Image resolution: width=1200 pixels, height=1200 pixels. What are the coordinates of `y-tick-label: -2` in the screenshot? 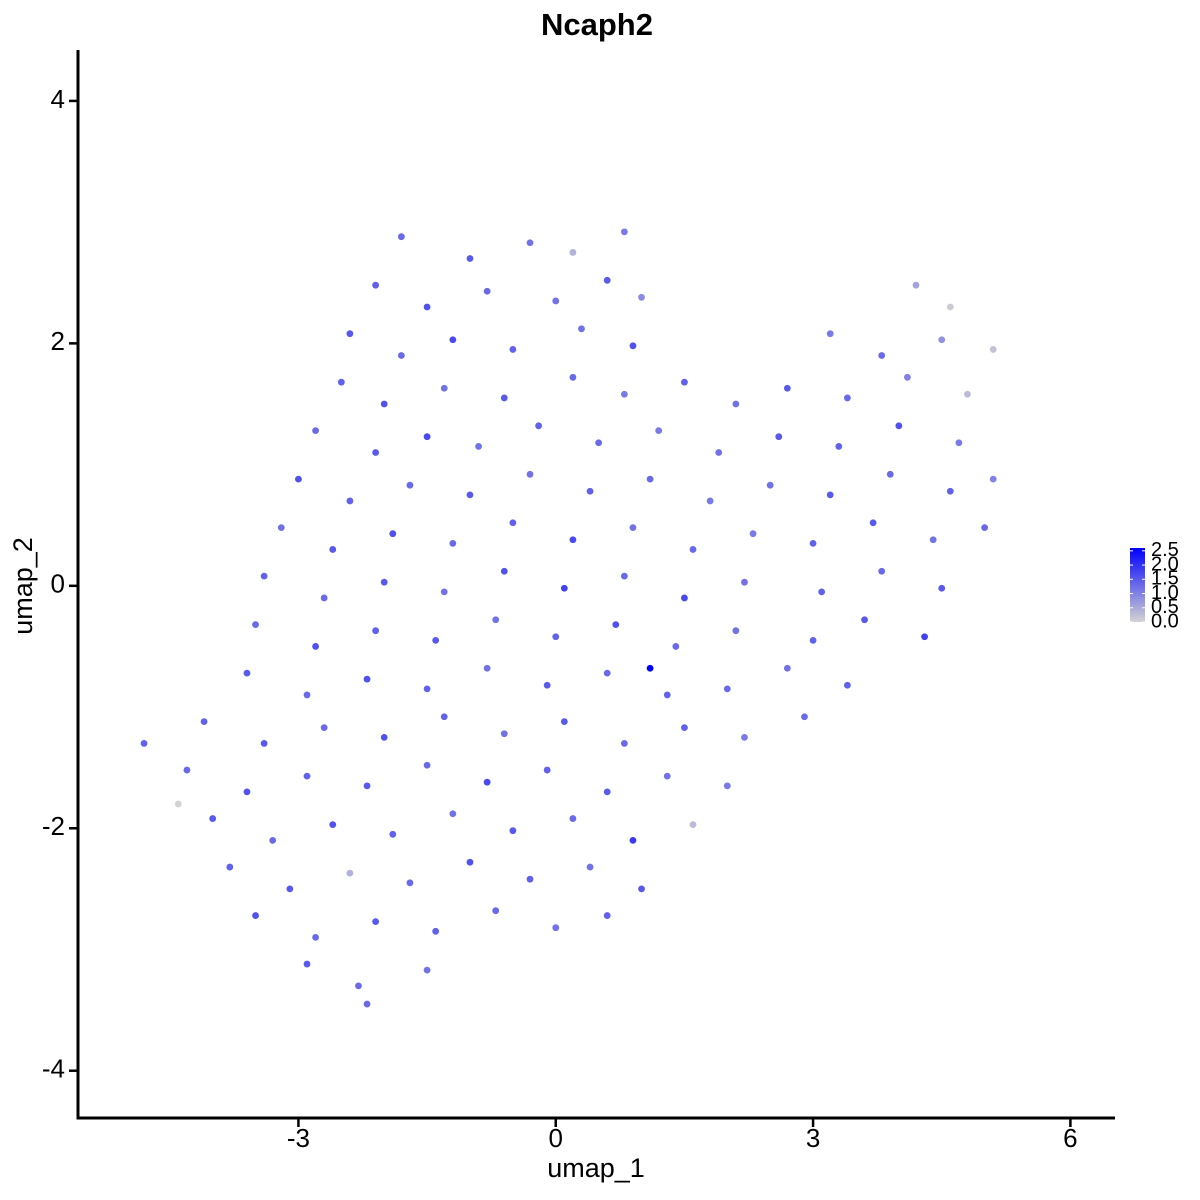 It's located at (53, 826).